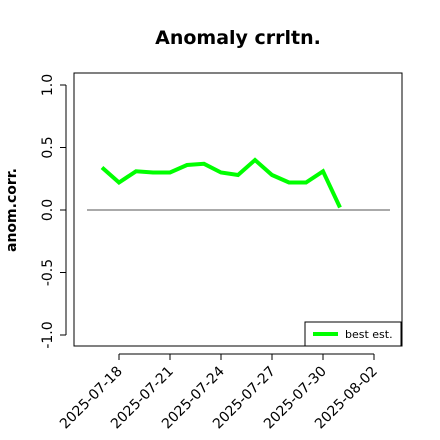 This screenshot has height=440, width=440. What do you see at coordinates (238, 38) in the screenshot?
I see `chart-title: Anomaly crrltn.` at bounding box center [238, 38].